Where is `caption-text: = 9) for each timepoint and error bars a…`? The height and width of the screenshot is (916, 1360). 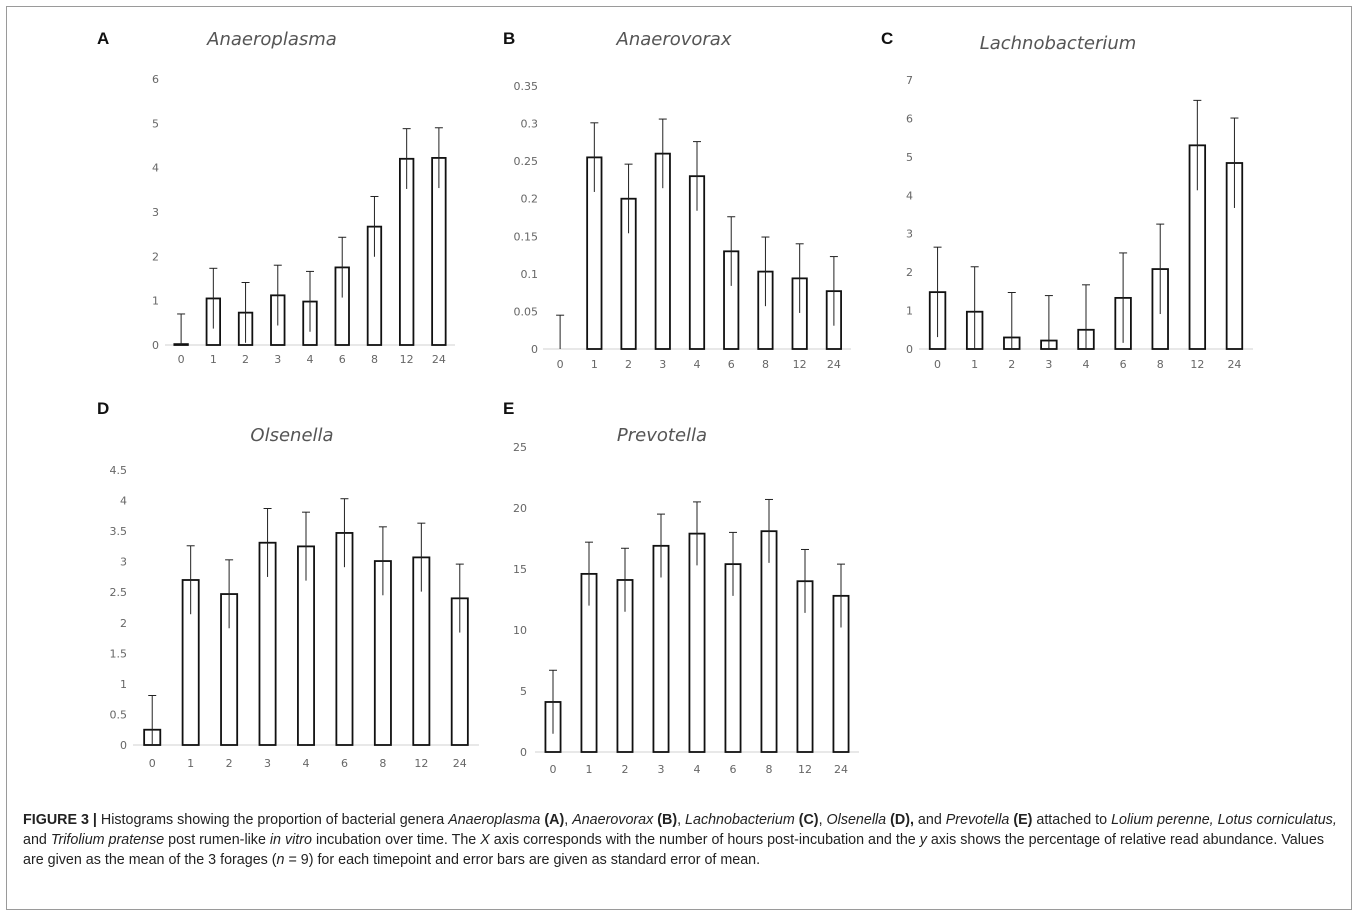 caption-text: = 9) for each timepoint and error bars a… is located at coordinates (522, 860).